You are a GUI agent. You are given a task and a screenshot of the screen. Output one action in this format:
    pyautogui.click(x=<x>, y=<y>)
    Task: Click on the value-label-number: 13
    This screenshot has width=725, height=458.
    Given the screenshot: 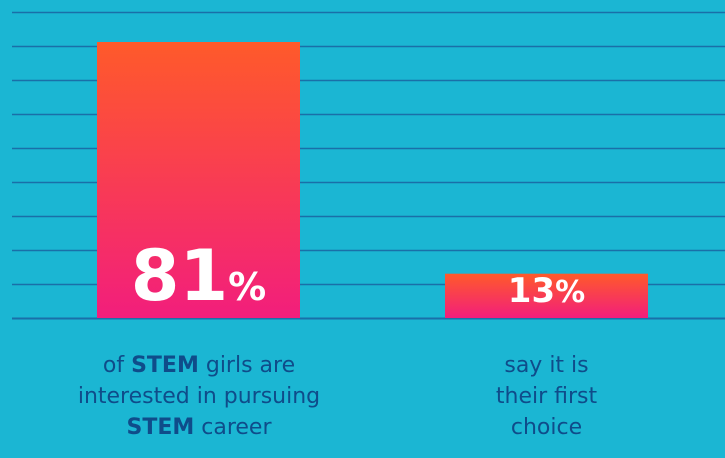 What is the action you would take?
    pyautogui.click(x=531, y=291)
    